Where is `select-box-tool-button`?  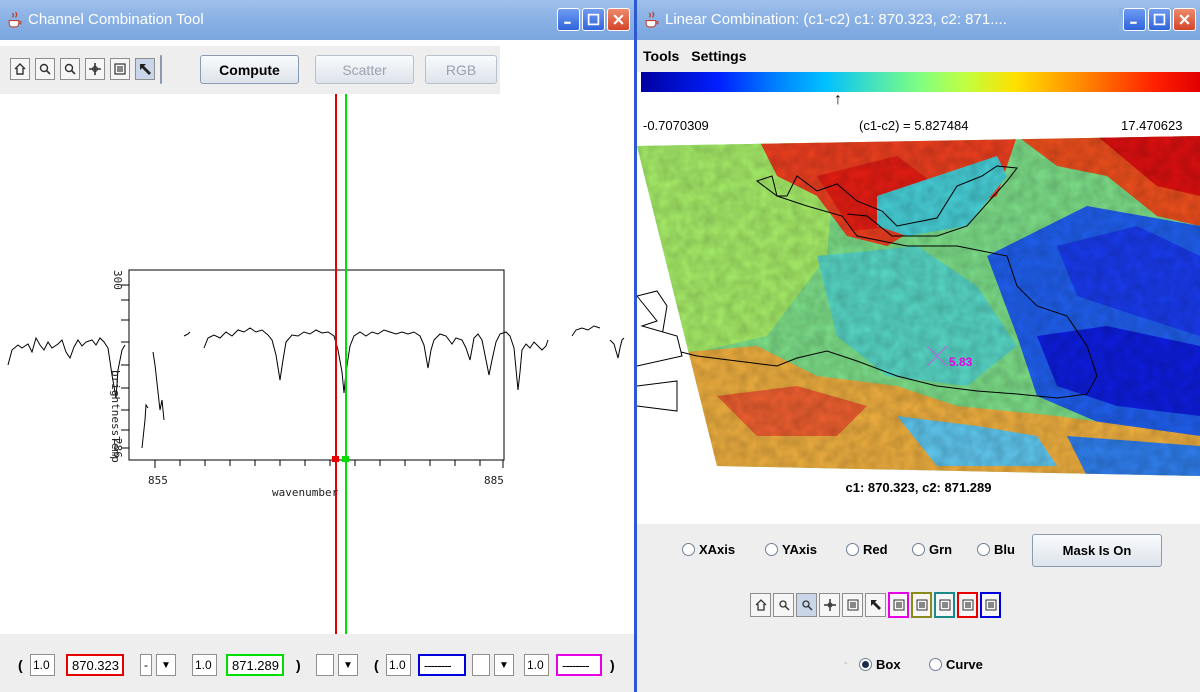
select-box-tool-button is located at coordinates (120, 69).